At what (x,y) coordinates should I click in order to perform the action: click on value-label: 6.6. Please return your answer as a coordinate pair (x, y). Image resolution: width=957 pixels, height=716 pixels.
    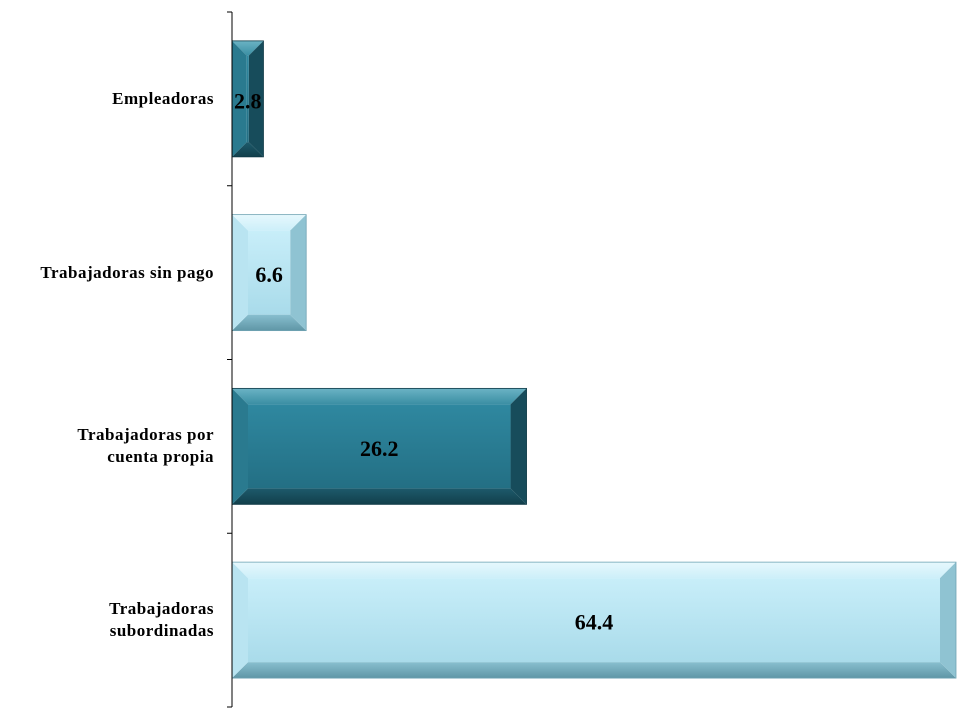
    Looking at the image, I should click on (269, 274).